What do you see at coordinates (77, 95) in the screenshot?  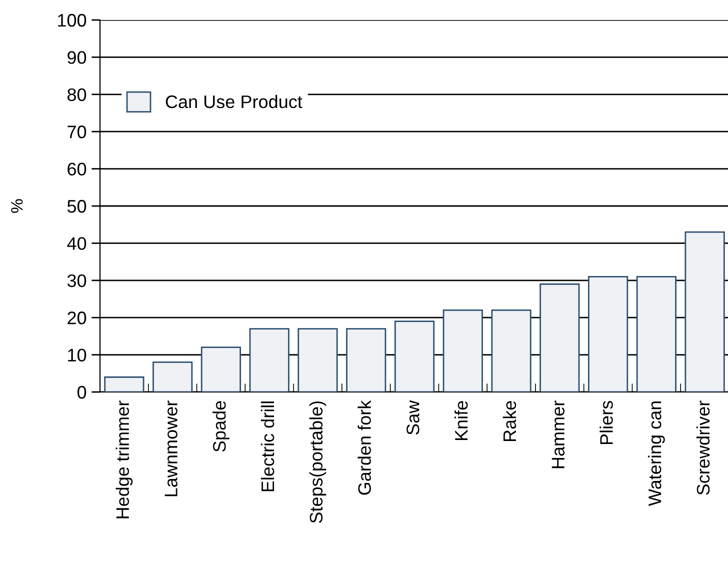 I see `y-tick-label: 80` at bounding box center [77, 95].